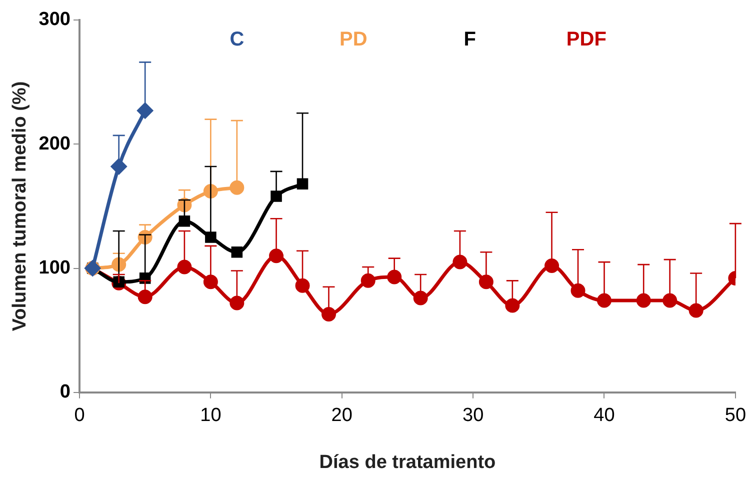  I want to click on text: PD, so click(354, 39).